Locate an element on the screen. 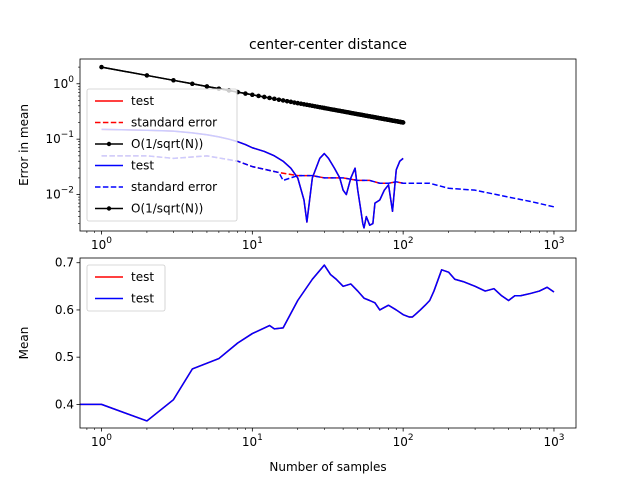 The height and width of the screenshot is (480, 640). legend-box is located at coordinates (162, 155).